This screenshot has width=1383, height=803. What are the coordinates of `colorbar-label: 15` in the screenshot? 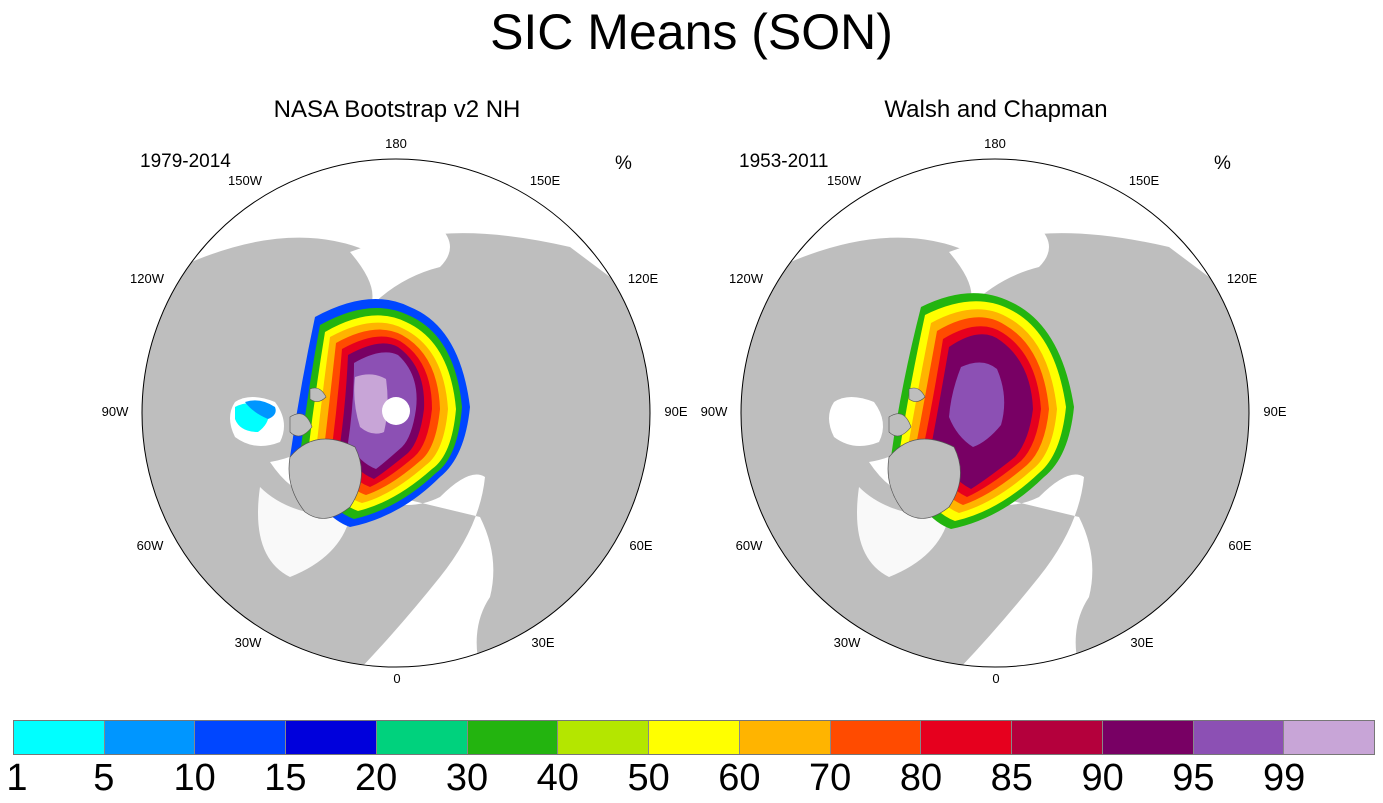 It's located at (285, 778).